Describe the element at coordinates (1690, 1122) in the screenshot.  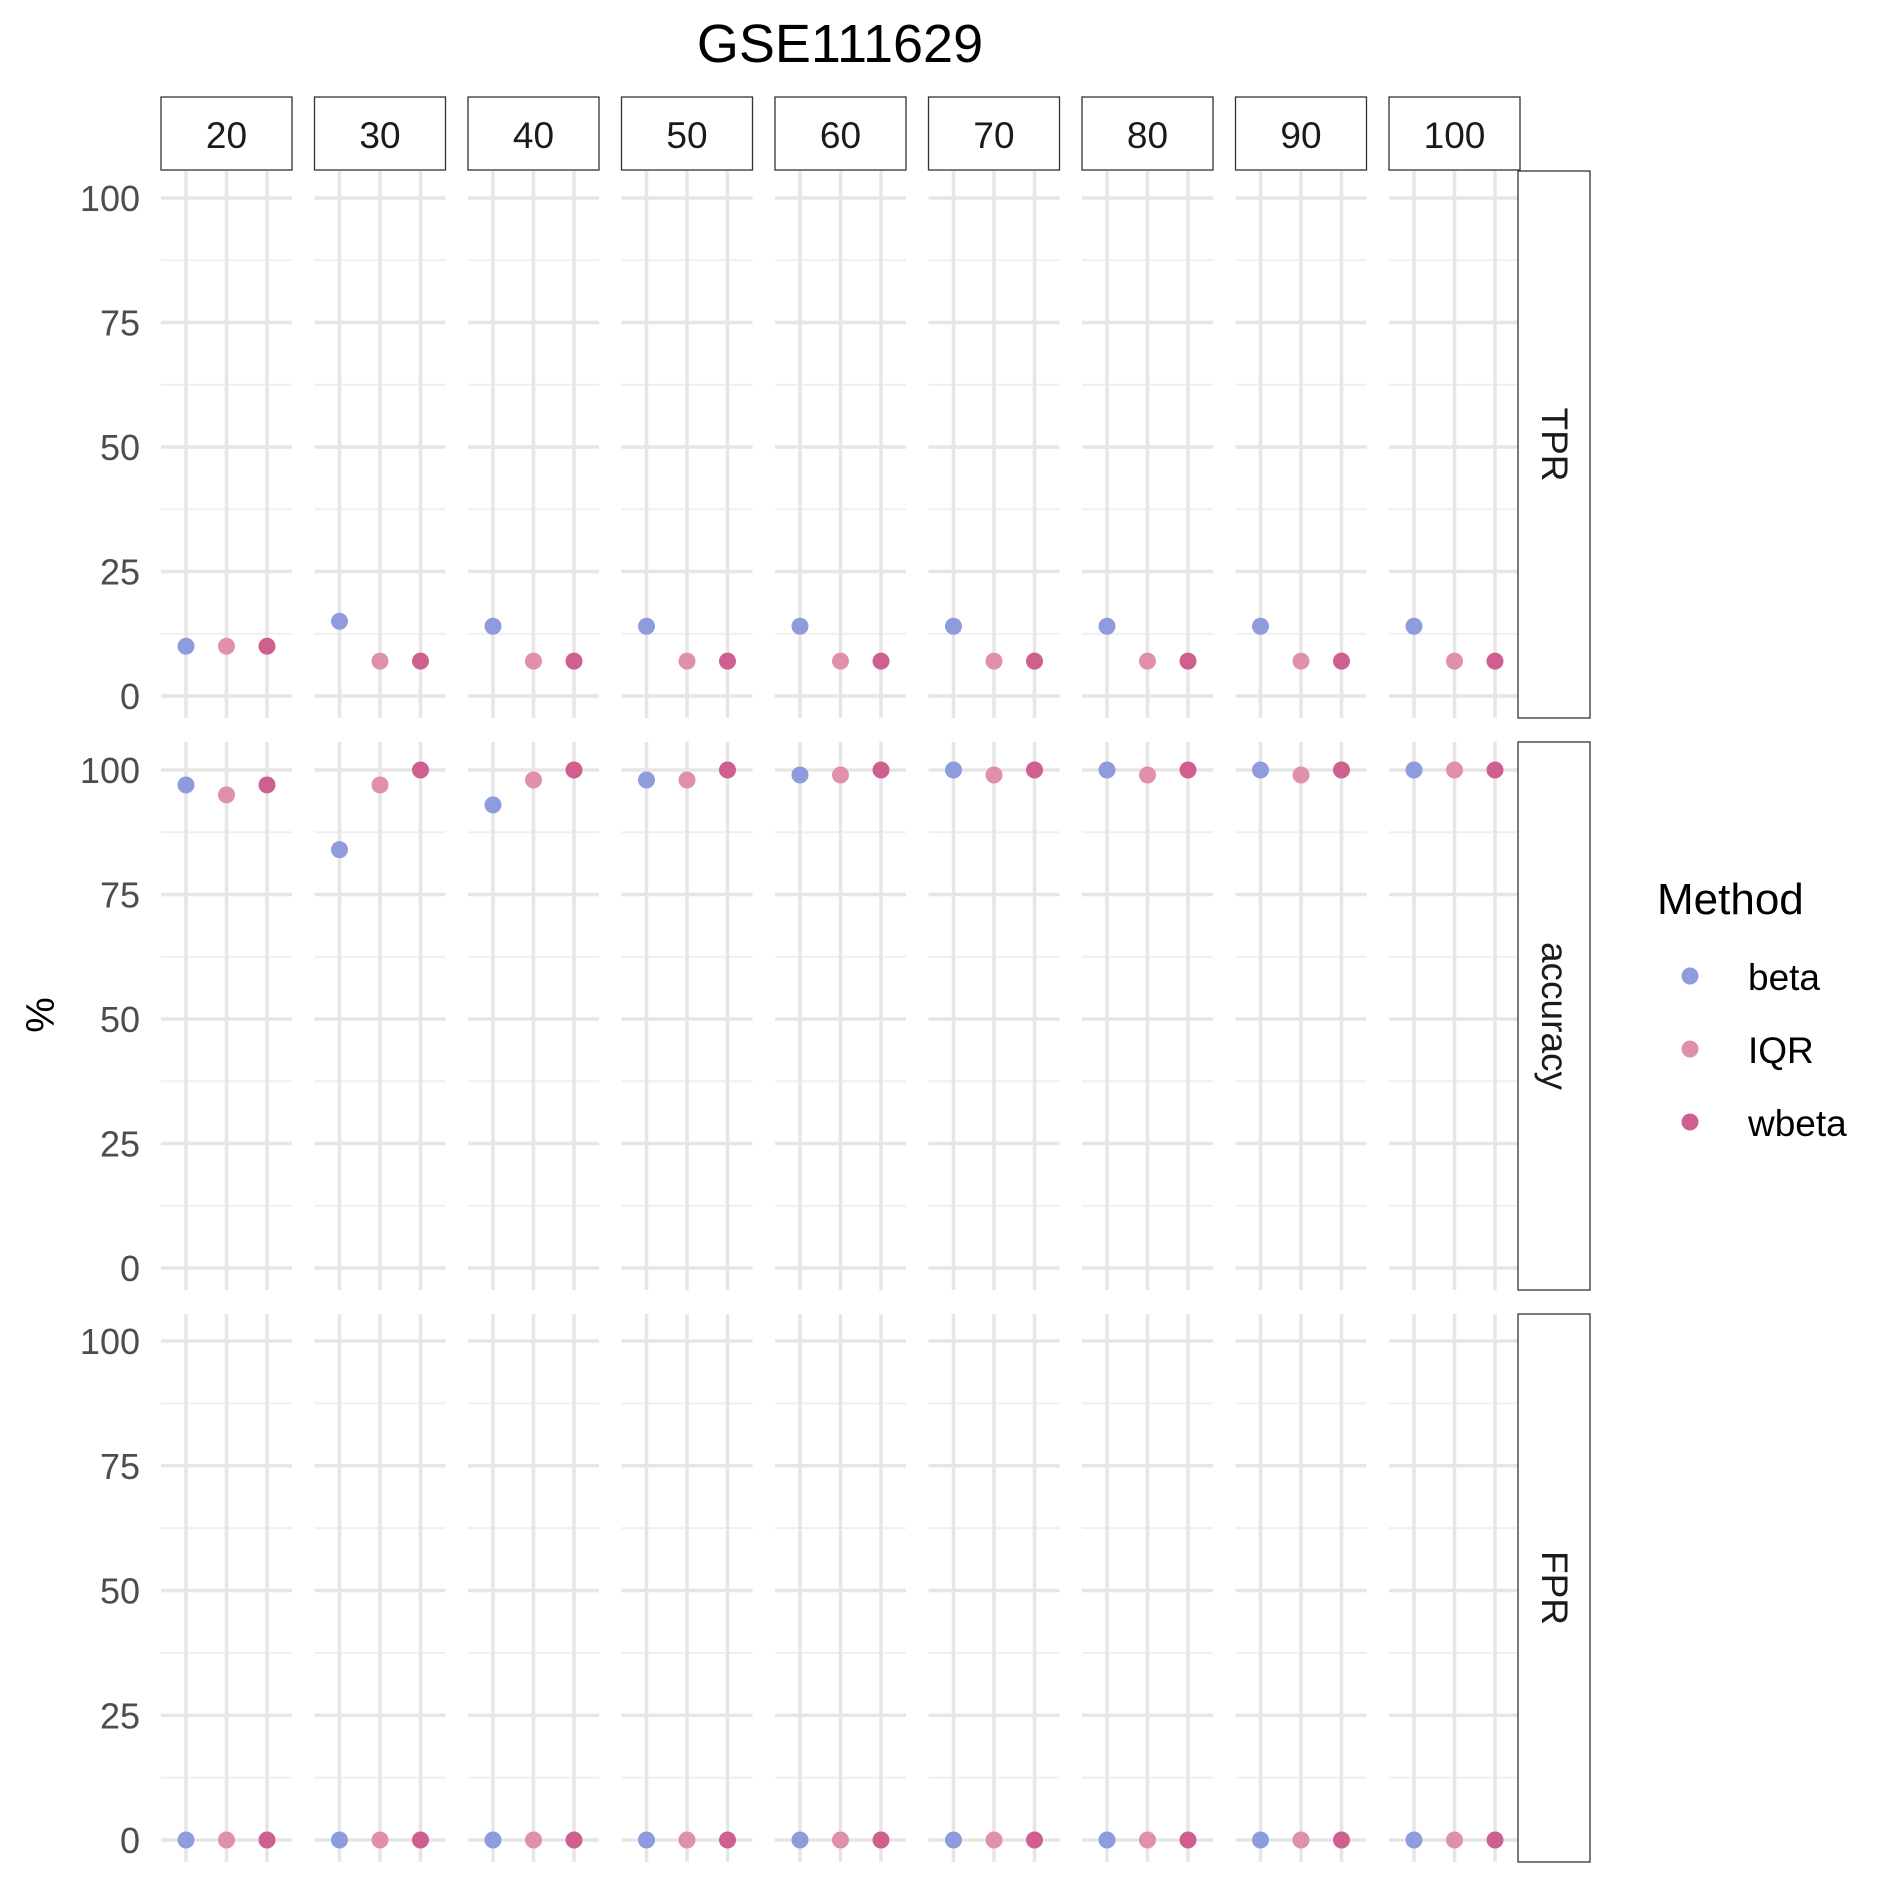
I see `legend-key-wbeta` at that location.